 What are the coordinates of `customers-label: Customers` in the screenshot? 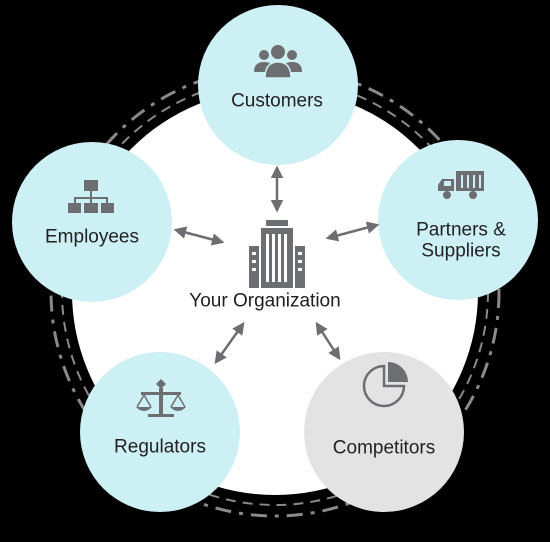 It's located at (277, 101).